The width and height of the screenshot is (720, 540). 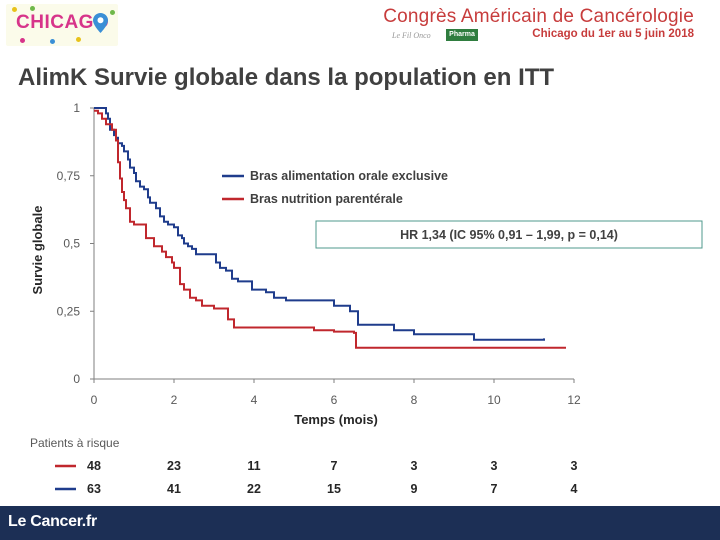 What do you see at coordinates (334, 489) in the screenshot?
I see `at-risk-value: 15` at bounding box center [334, 489].